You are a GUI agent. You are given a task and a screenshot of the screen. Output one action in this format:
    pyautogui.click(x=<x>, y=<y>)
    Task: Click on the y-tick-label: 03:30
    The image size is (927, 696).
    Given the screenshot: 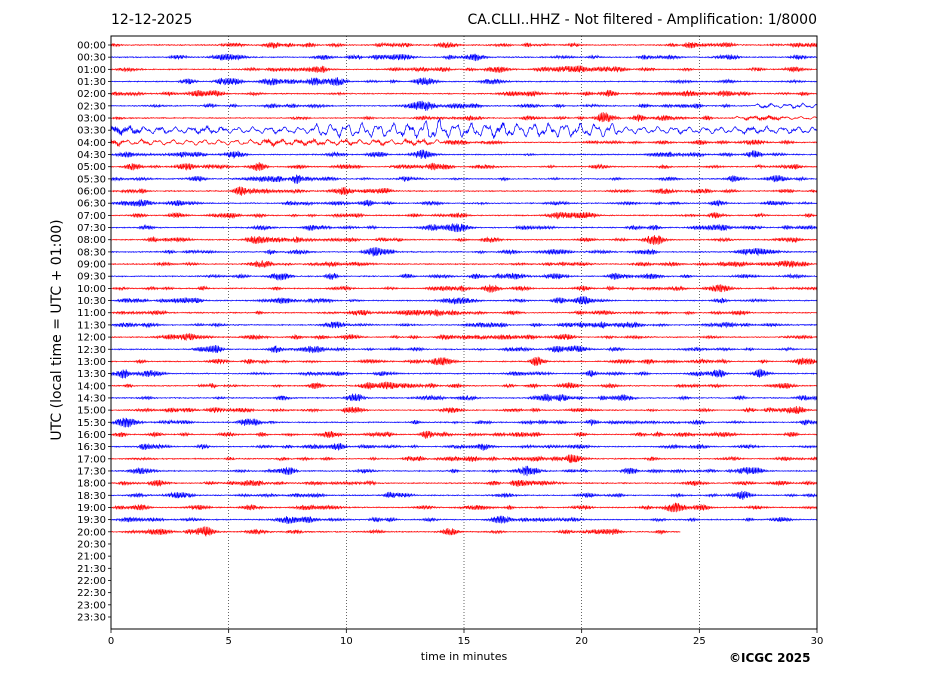 What is the action you would take?
    pyautogui.click(x=91, y=131)
    